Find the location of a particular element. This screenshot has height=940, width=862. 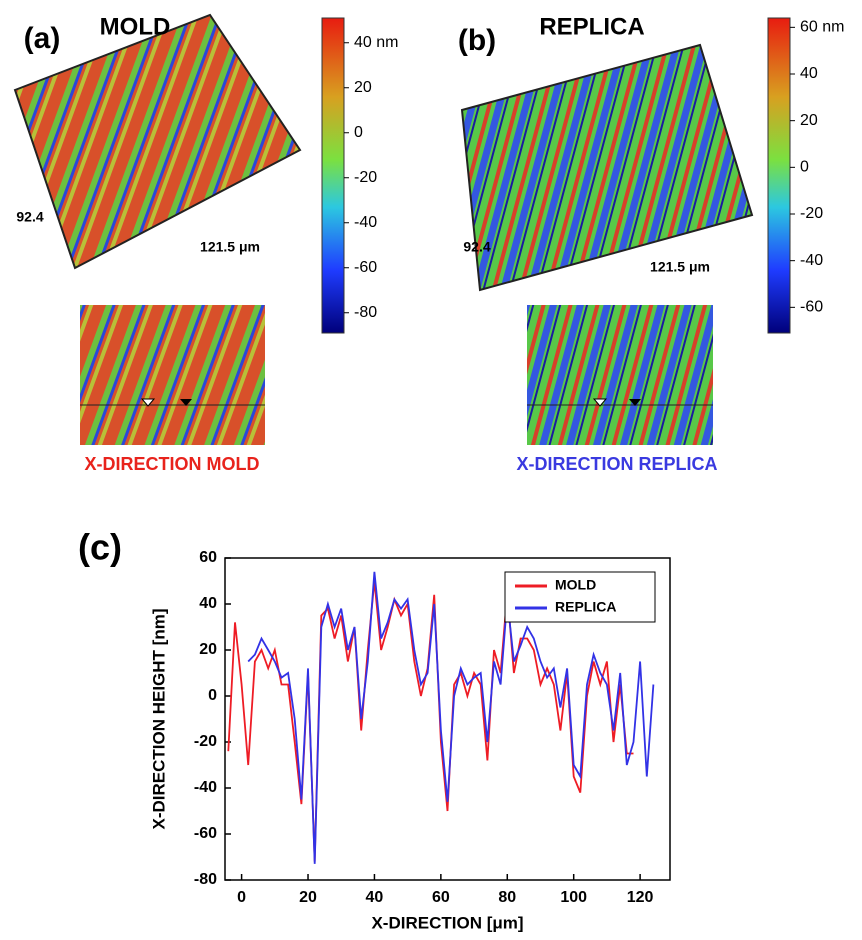

y-tick-label: 40 is located at coordinates (208, 603).